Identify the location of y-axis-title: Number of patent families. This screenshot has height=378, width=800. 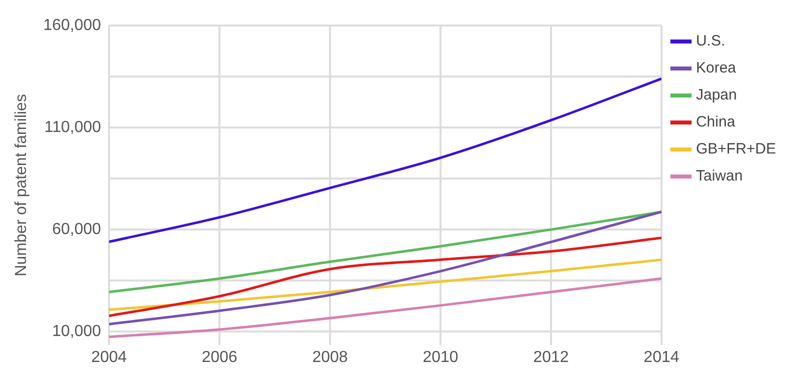
(21, 185).